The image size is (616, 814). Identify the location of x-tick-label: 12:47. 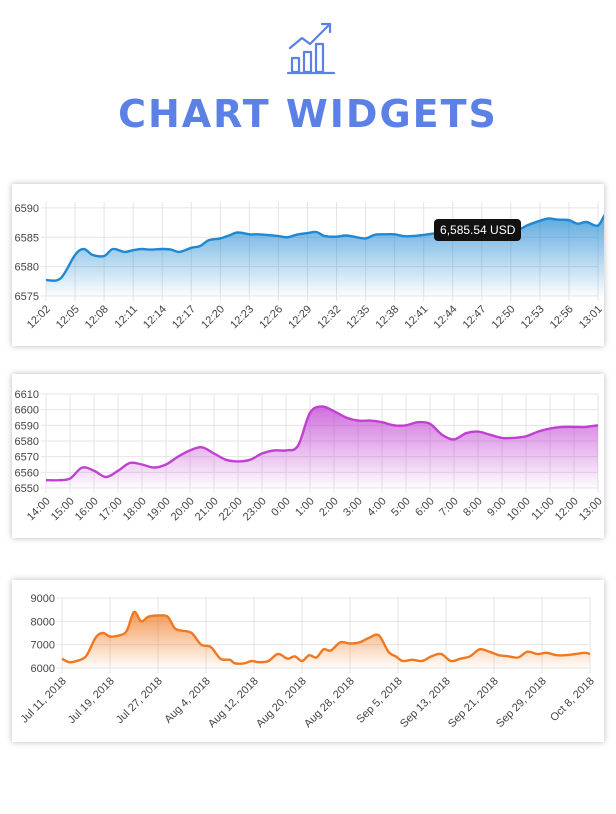
(475, 317).